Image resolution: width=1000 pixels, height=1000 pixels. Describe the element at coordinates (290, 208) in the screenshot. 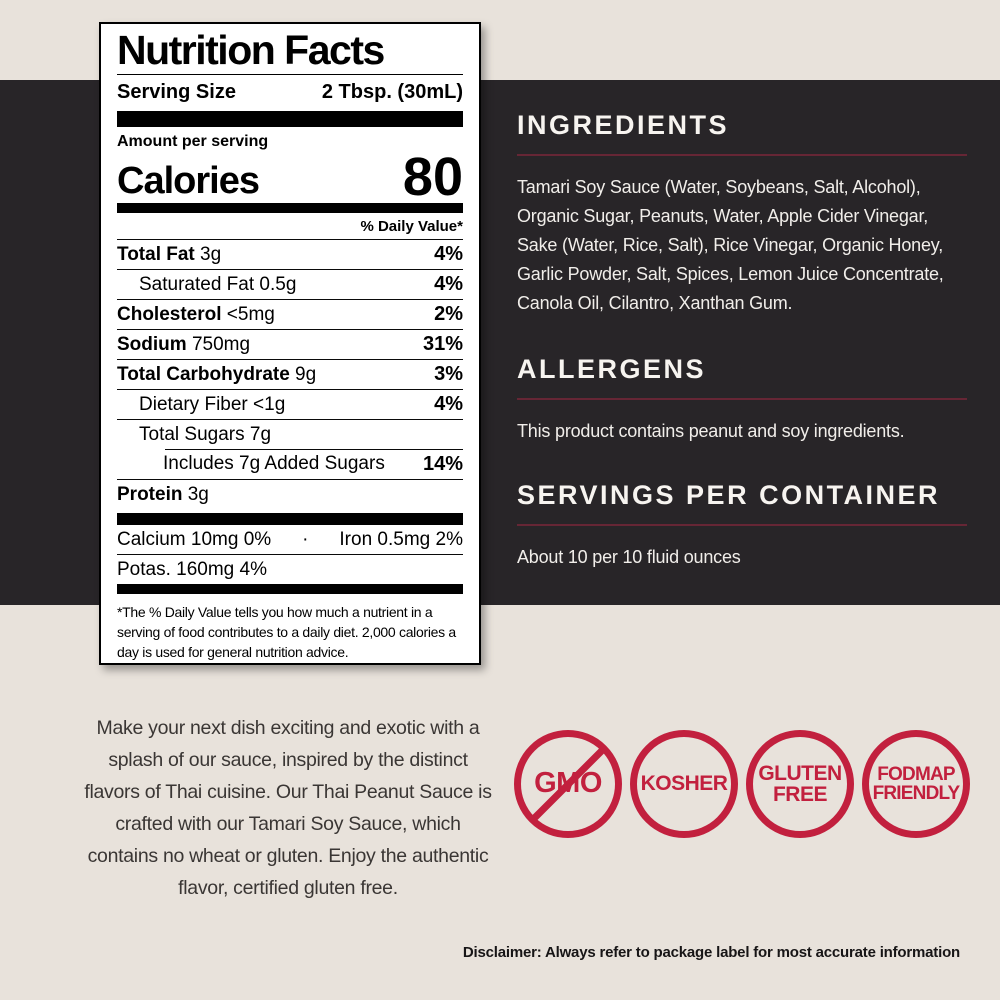

I see `medium-divider-bar` at that location.